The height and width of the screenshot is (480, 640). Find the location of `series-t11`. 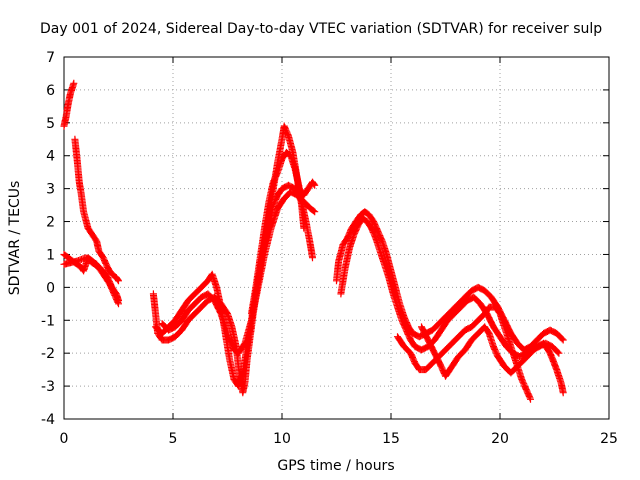

series-t11 is located at coordinates (464, 353).